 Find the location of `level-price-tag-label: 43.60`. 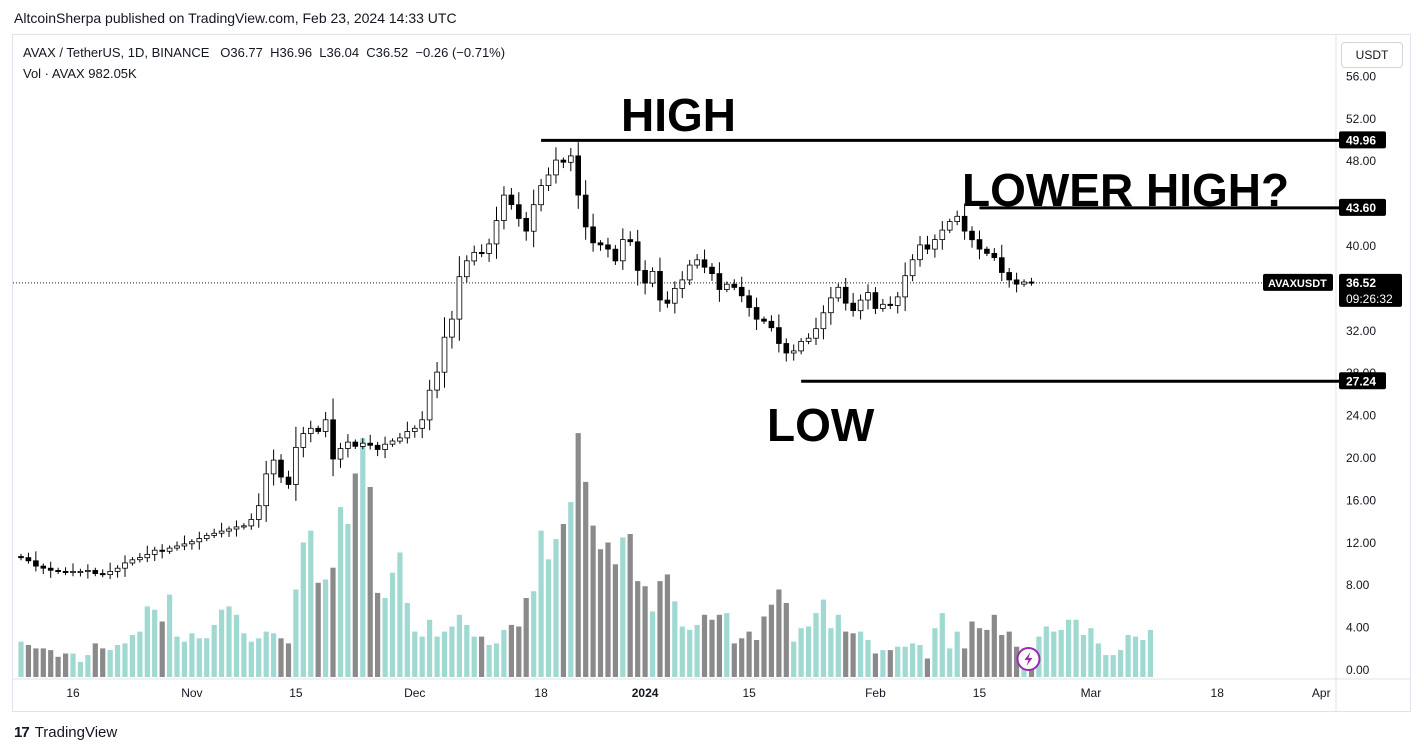

level-price-tag-label: 43.60 is located at coordinates (1361, 208).